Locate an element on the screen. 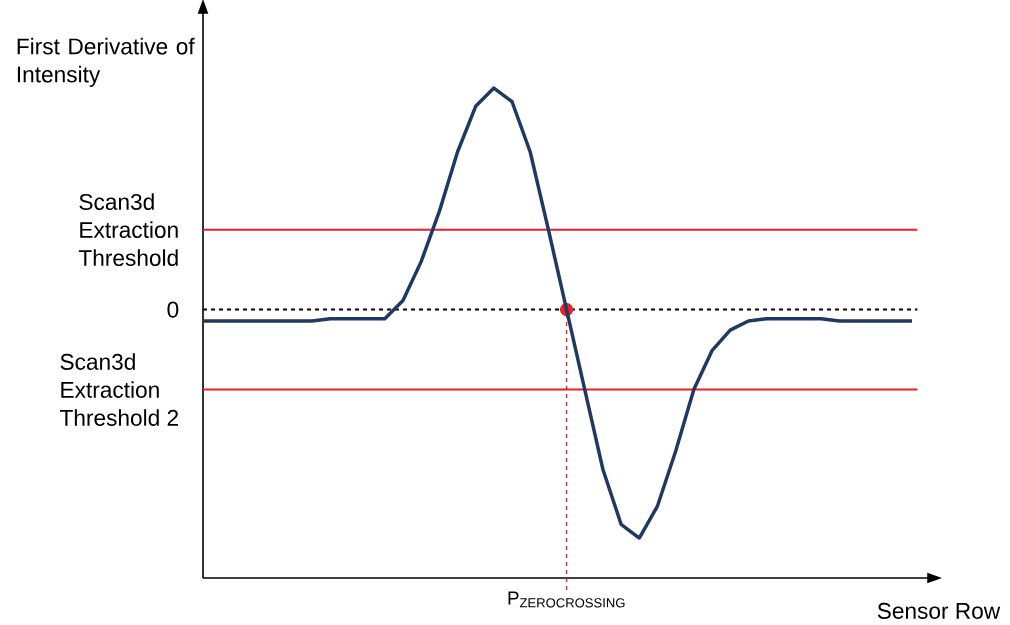 The height and width of the screenshot is (625, 1010). x-axis-title: Sensor Row is located at coordinates (939, 610).